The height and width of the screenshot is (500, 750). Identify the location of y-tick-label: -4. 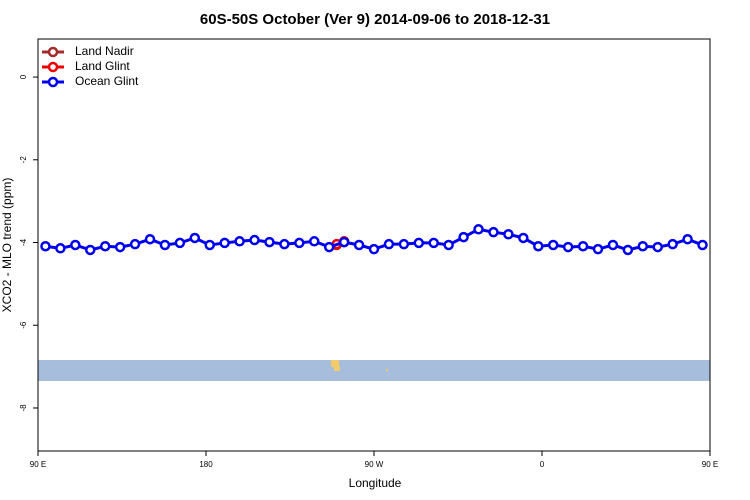
(23, 242).